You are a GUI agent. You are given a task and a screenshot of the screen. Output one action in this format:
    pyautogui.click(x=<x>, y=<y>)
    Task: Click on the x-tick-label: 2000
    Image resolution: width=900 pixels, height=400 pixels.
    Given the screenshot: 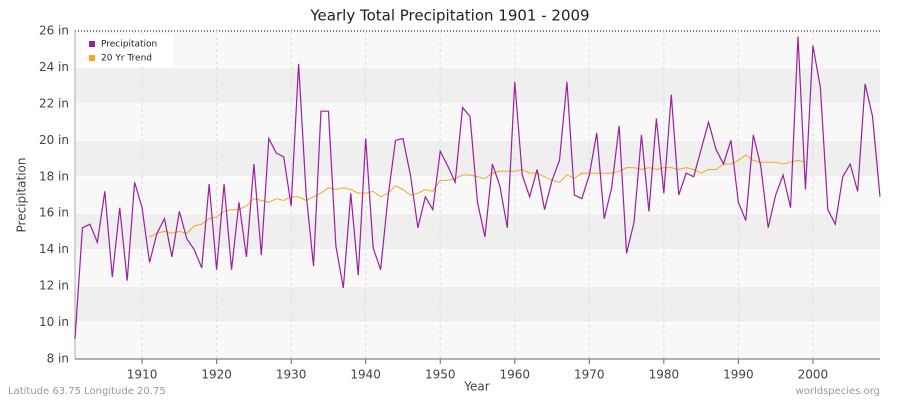 What is the action you would take?
    pyautogui.click(x=813, y=375)
    